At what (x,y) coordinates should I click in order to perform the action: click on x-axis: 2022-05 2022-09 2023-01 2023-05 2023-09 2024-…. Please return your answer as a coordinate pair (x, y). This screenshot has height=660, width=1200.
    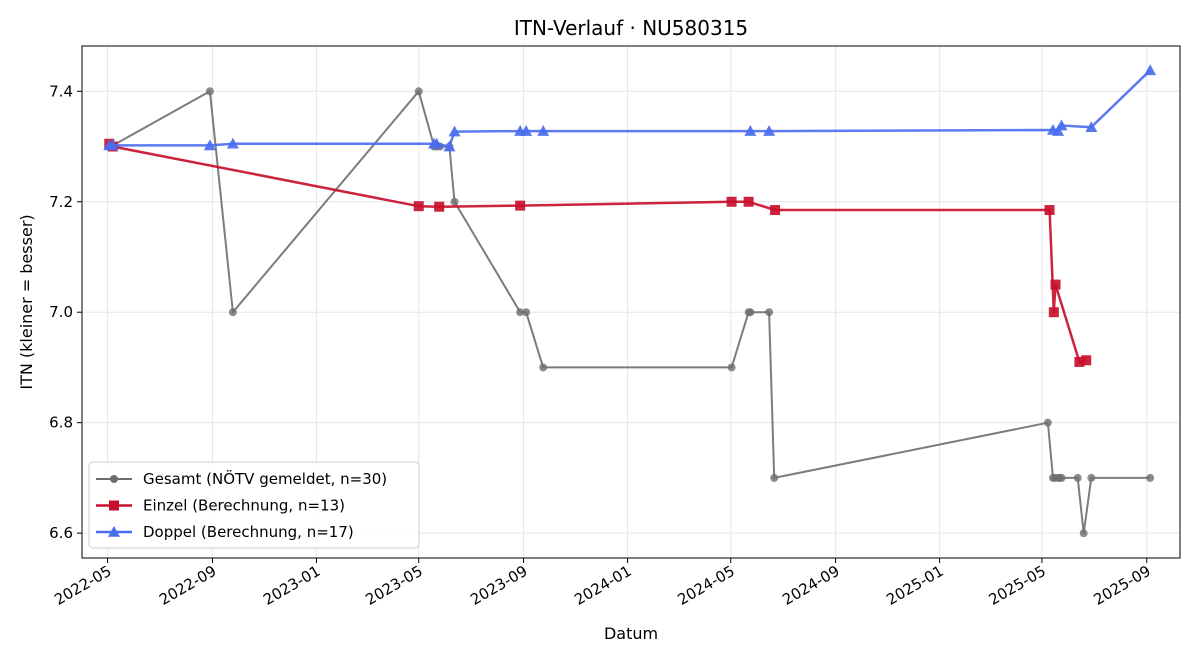
    Looking at the image, I should click on (602, 583).